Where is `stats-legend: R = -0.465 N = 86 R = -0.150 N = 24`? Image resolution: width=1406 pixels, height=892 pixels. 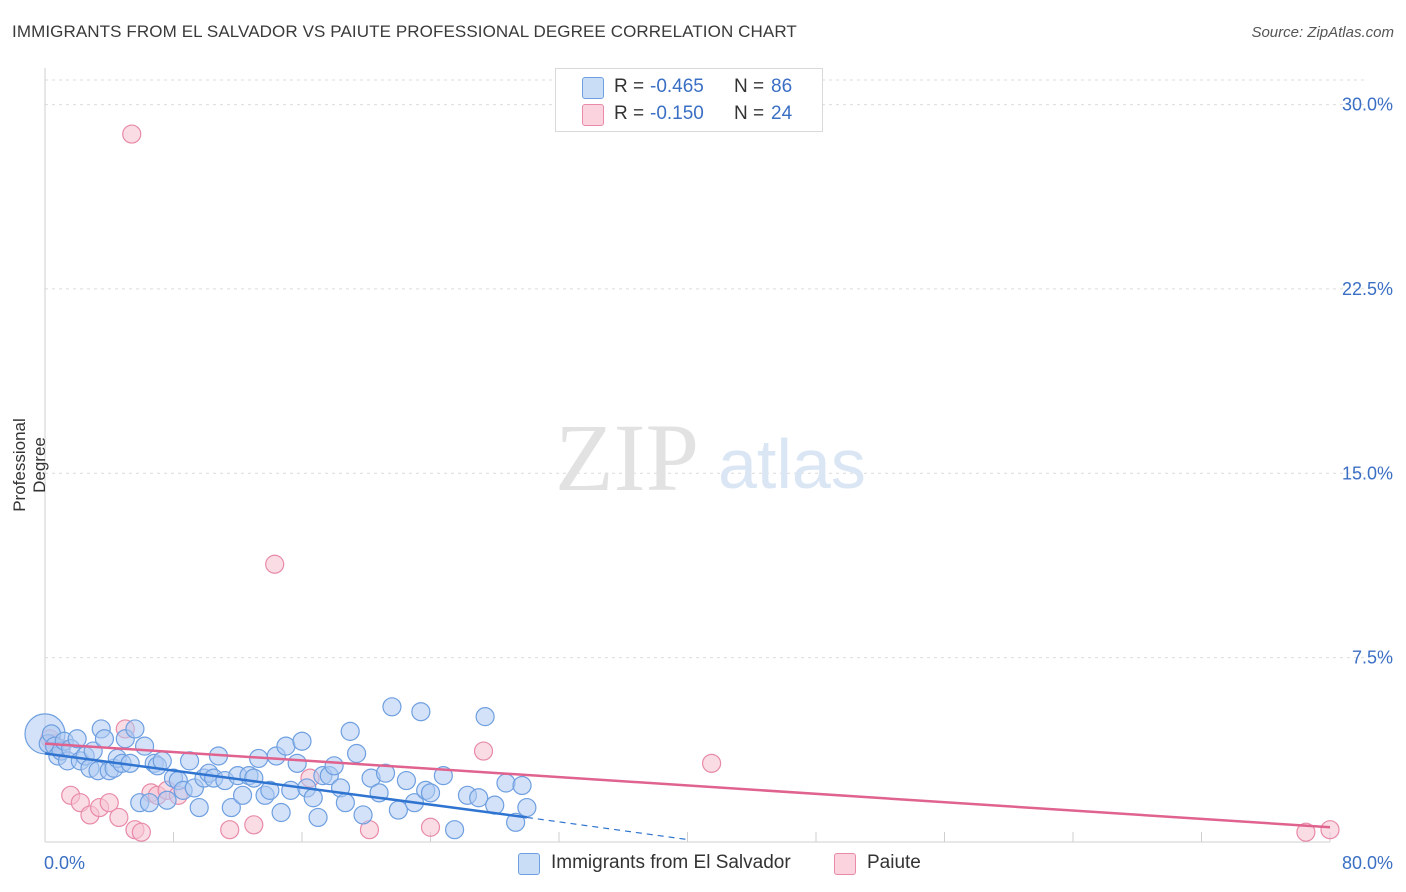 stats-legend: R = -0.465 N = 86 R = -0.150 N = 24 is located at coordinates (689, 100).